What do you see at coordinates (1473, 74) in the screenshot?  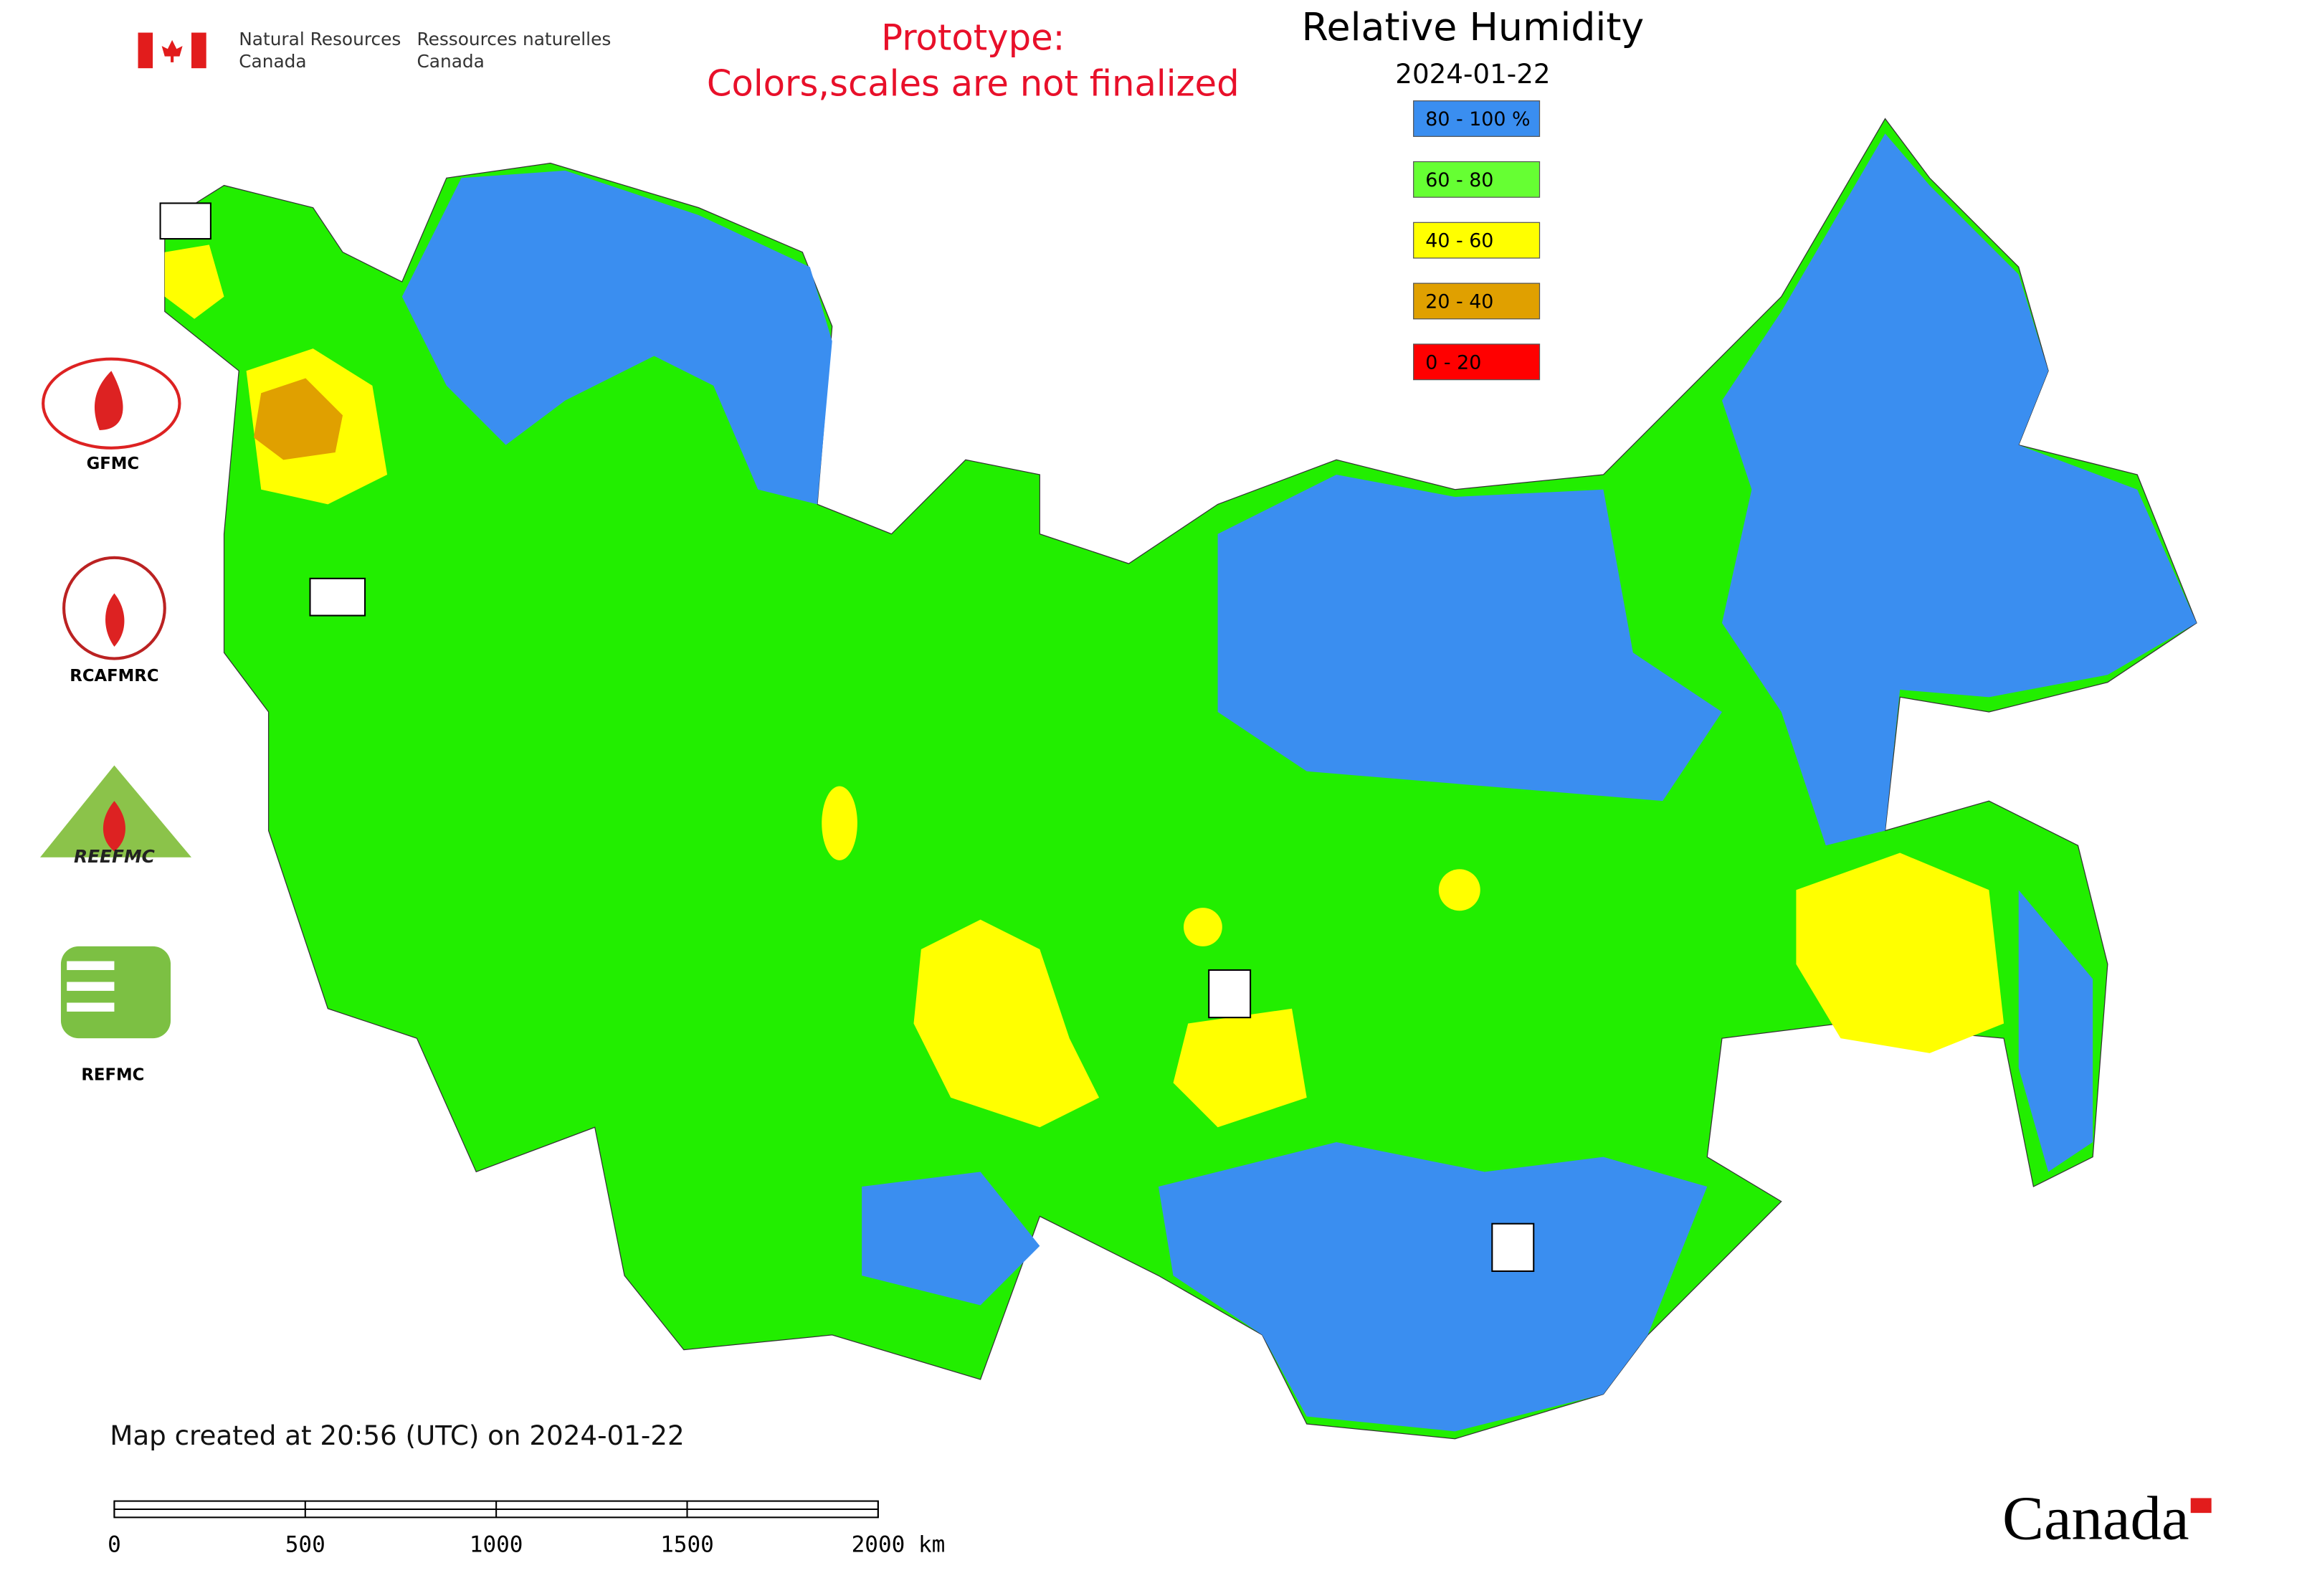 I see `map-date: 2024-01-22` at bounding box center [1473, 74].